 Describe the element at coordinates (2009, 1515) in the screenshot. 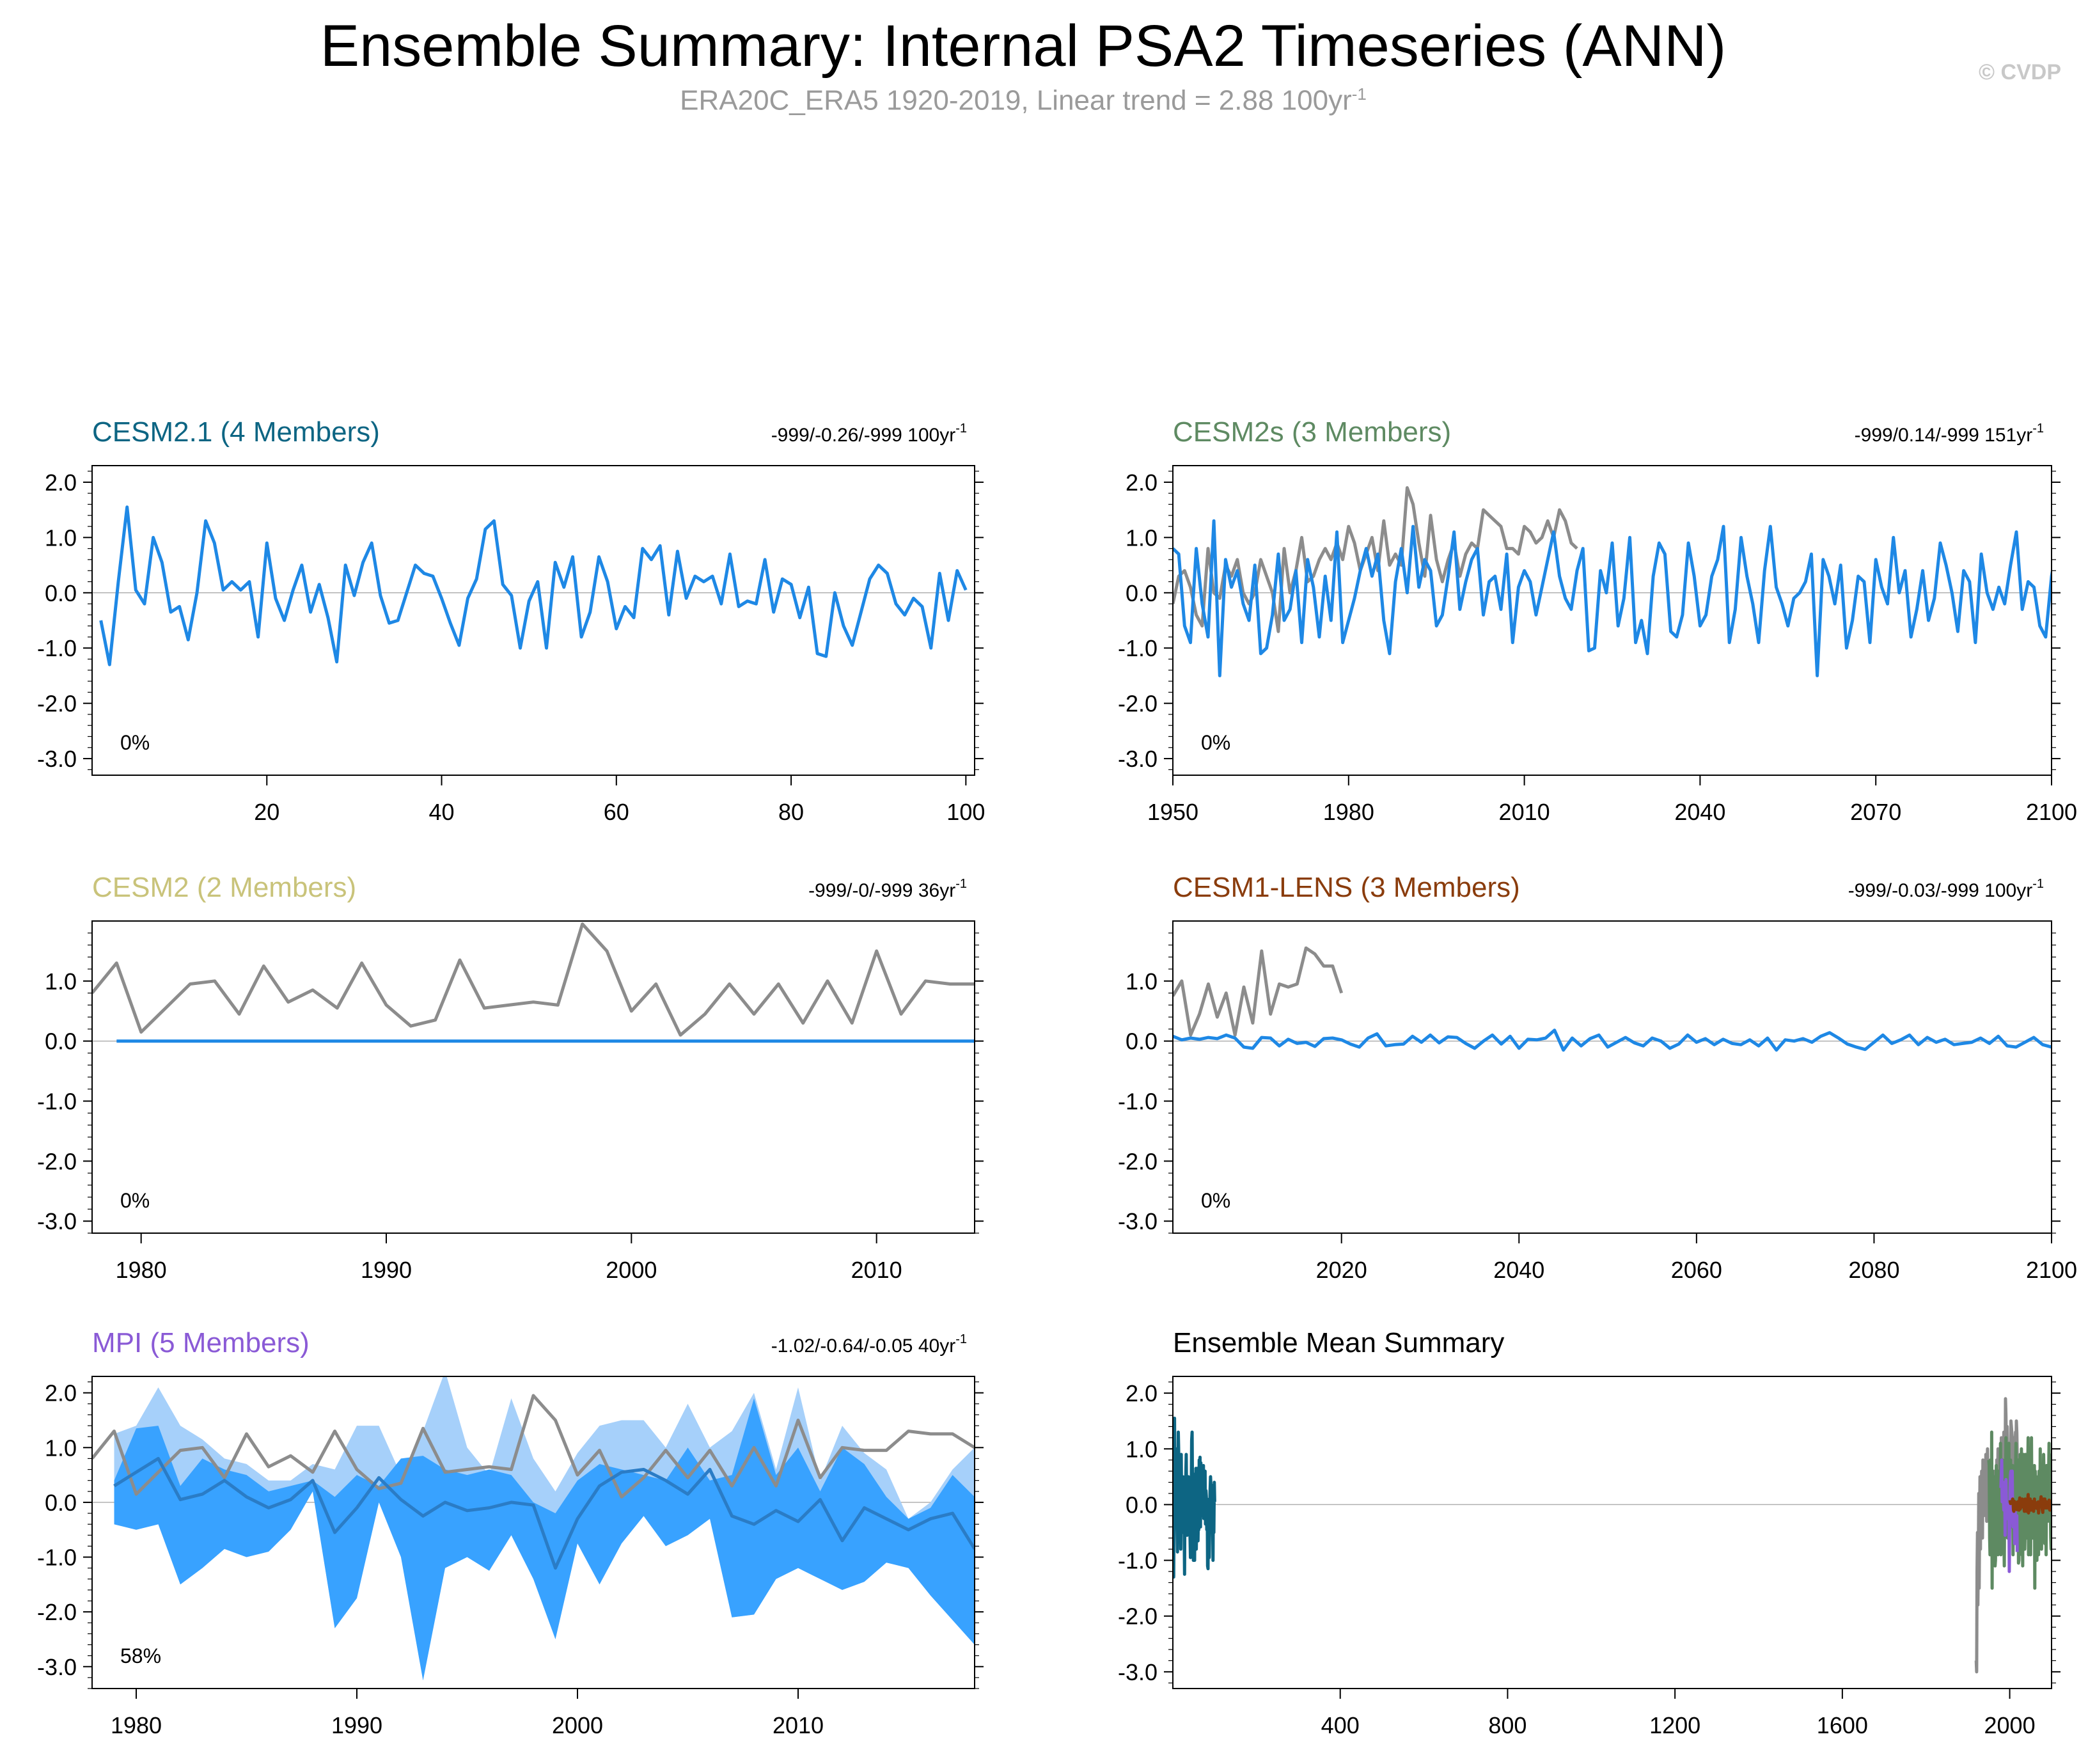

I see `mpi-line` at that location.